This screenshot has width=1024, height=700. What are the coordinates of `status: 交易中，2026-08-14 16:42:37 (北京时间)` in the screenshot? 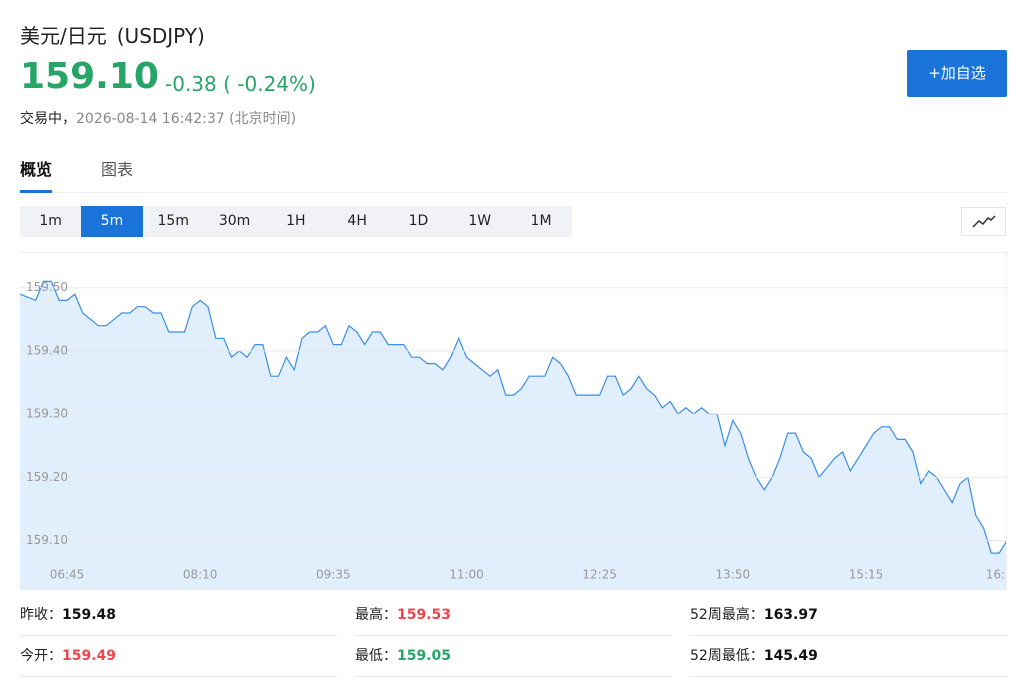 It's located at (158, 118).